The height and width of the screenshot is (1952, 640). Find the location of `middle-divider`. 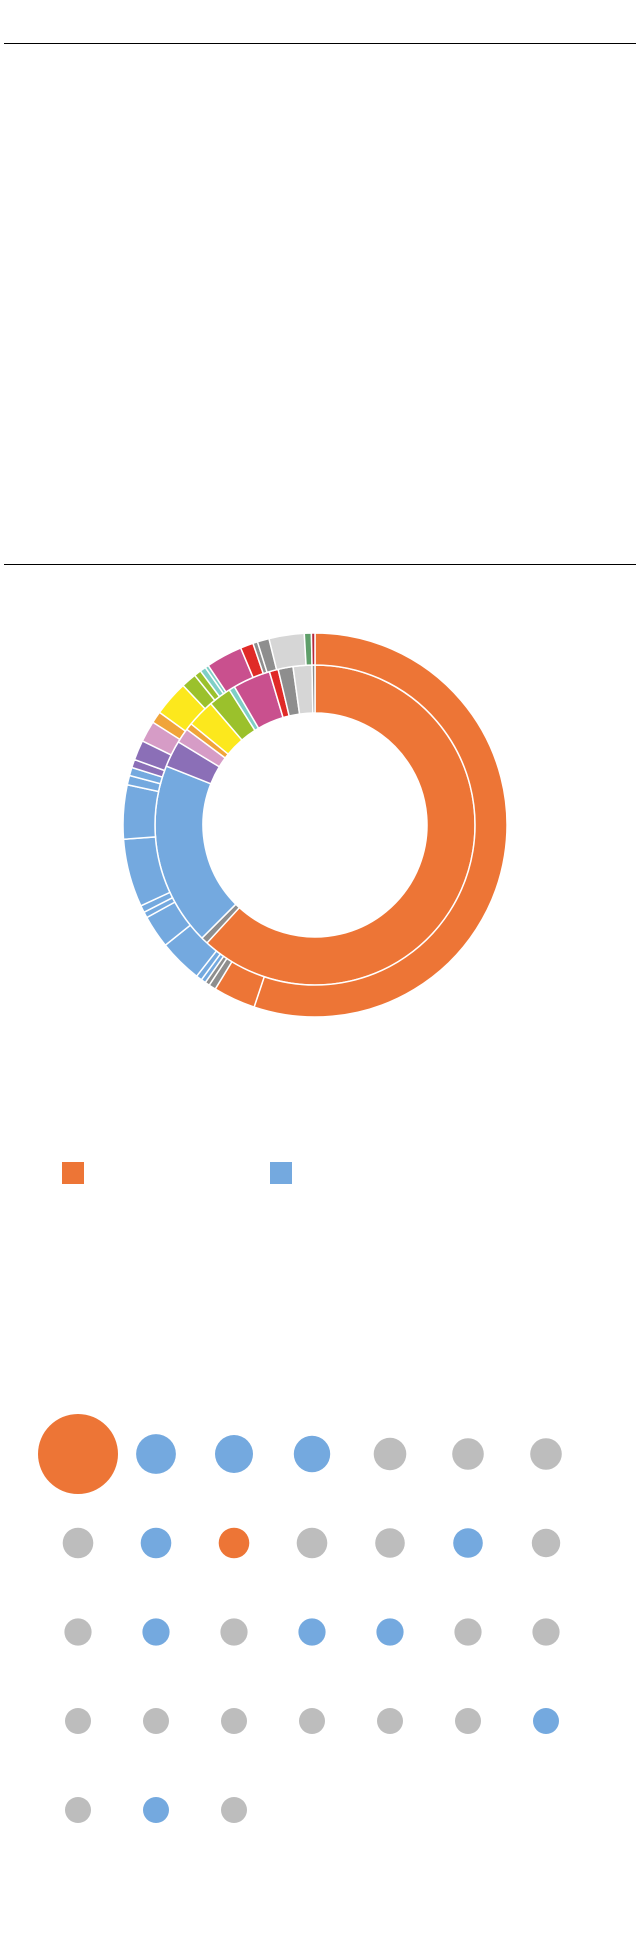

middle-divider is located at coordinates (320, 564).